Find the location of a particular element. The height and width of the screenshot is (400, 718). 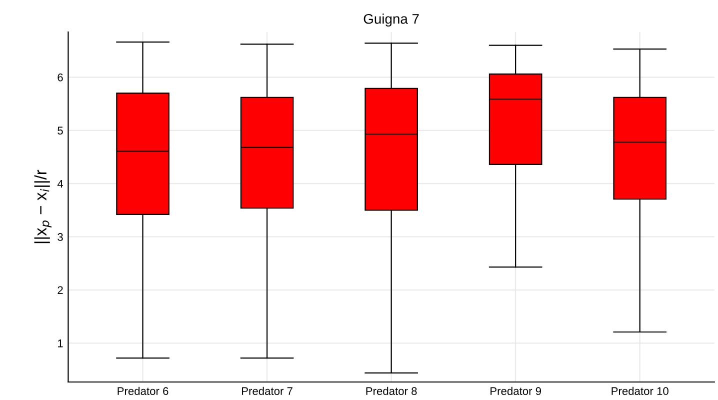

chart-title: Guigna 7 is located at coordinates (391, 20).